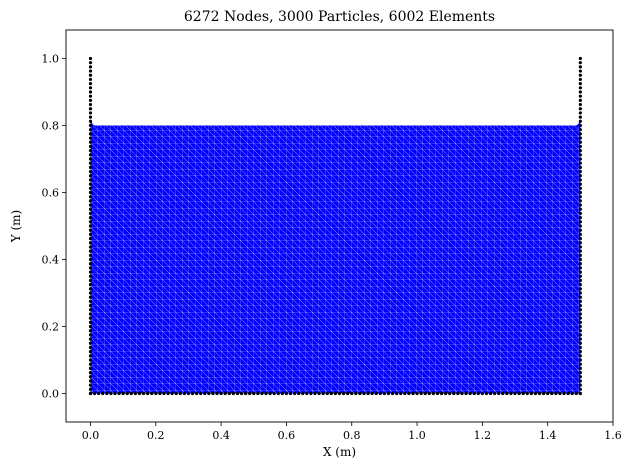 Image resolution: width=629 pixels, height=470 pixels. Describe the element at coordinates (483, 435) in the screenshot. I see `x-tick-label: 1.2` at that location.